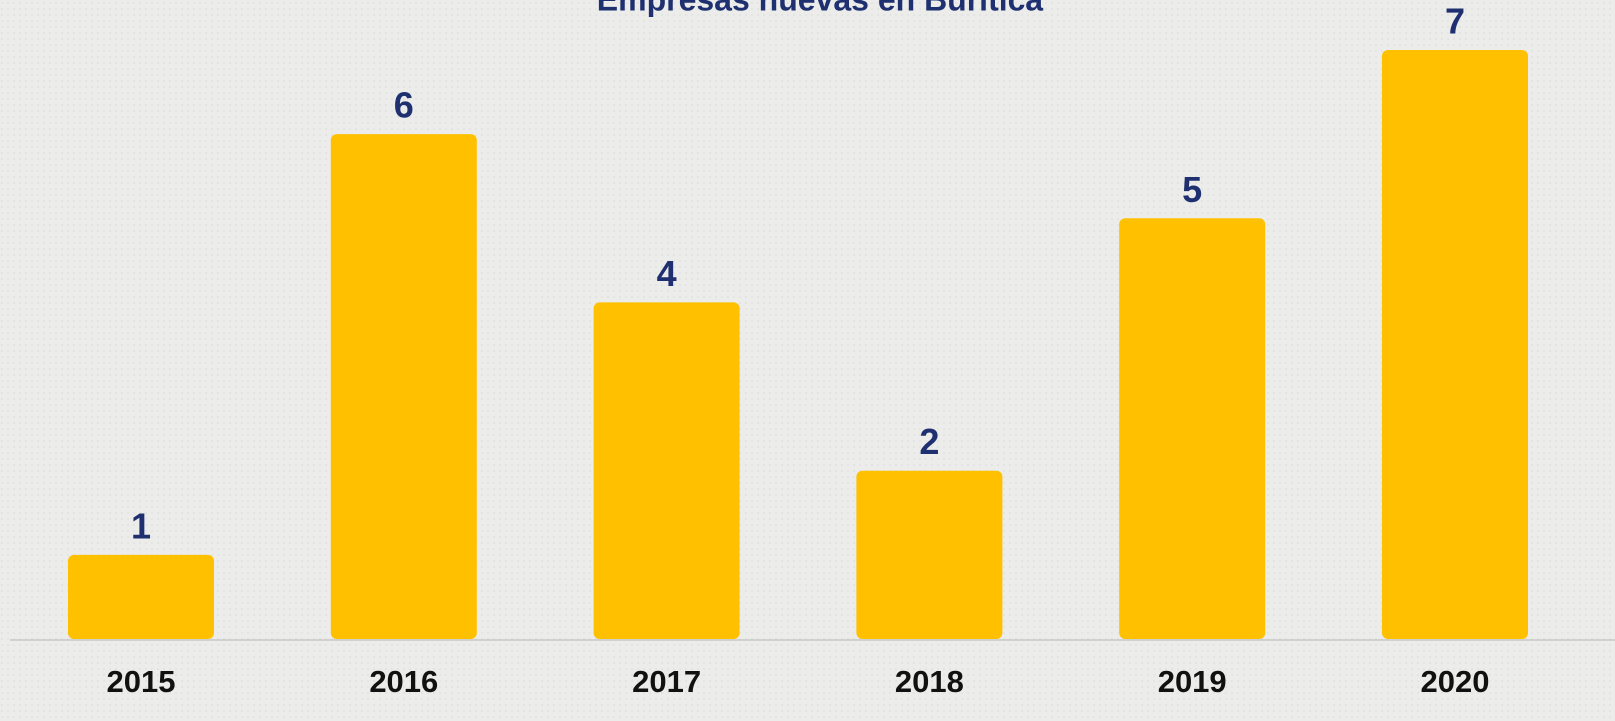 Image resolution: width=1615 pixels, height=721 pixels. What do you see at coordinates (929, 681) in the screenshot?
I see `x-tick-label: 2018` at bounding box center [929, 681].